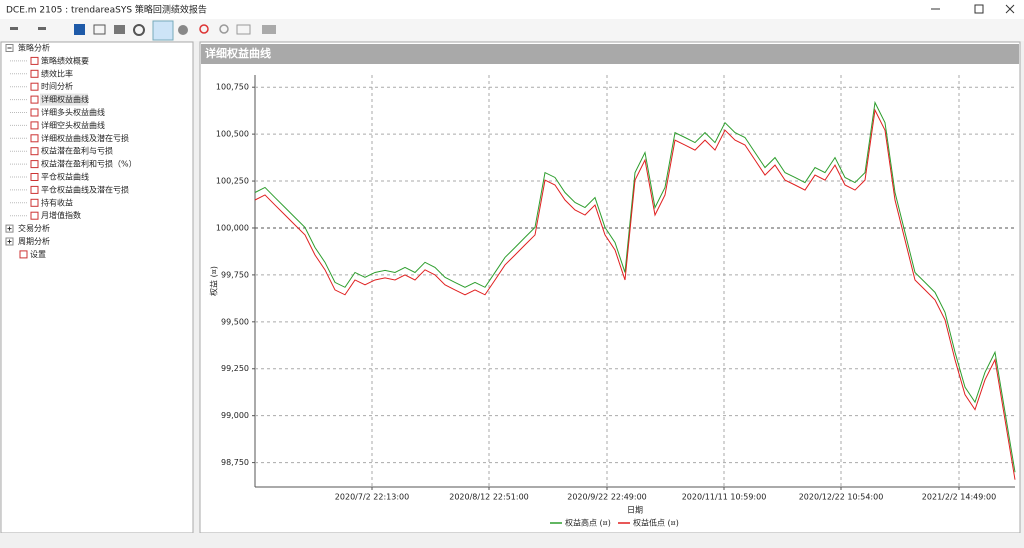  What do you see at coordinates (77, 151) in the screenshot?
I see `tree-item: 权益潜在盈利与亏损` at bounding box center [77, 151].